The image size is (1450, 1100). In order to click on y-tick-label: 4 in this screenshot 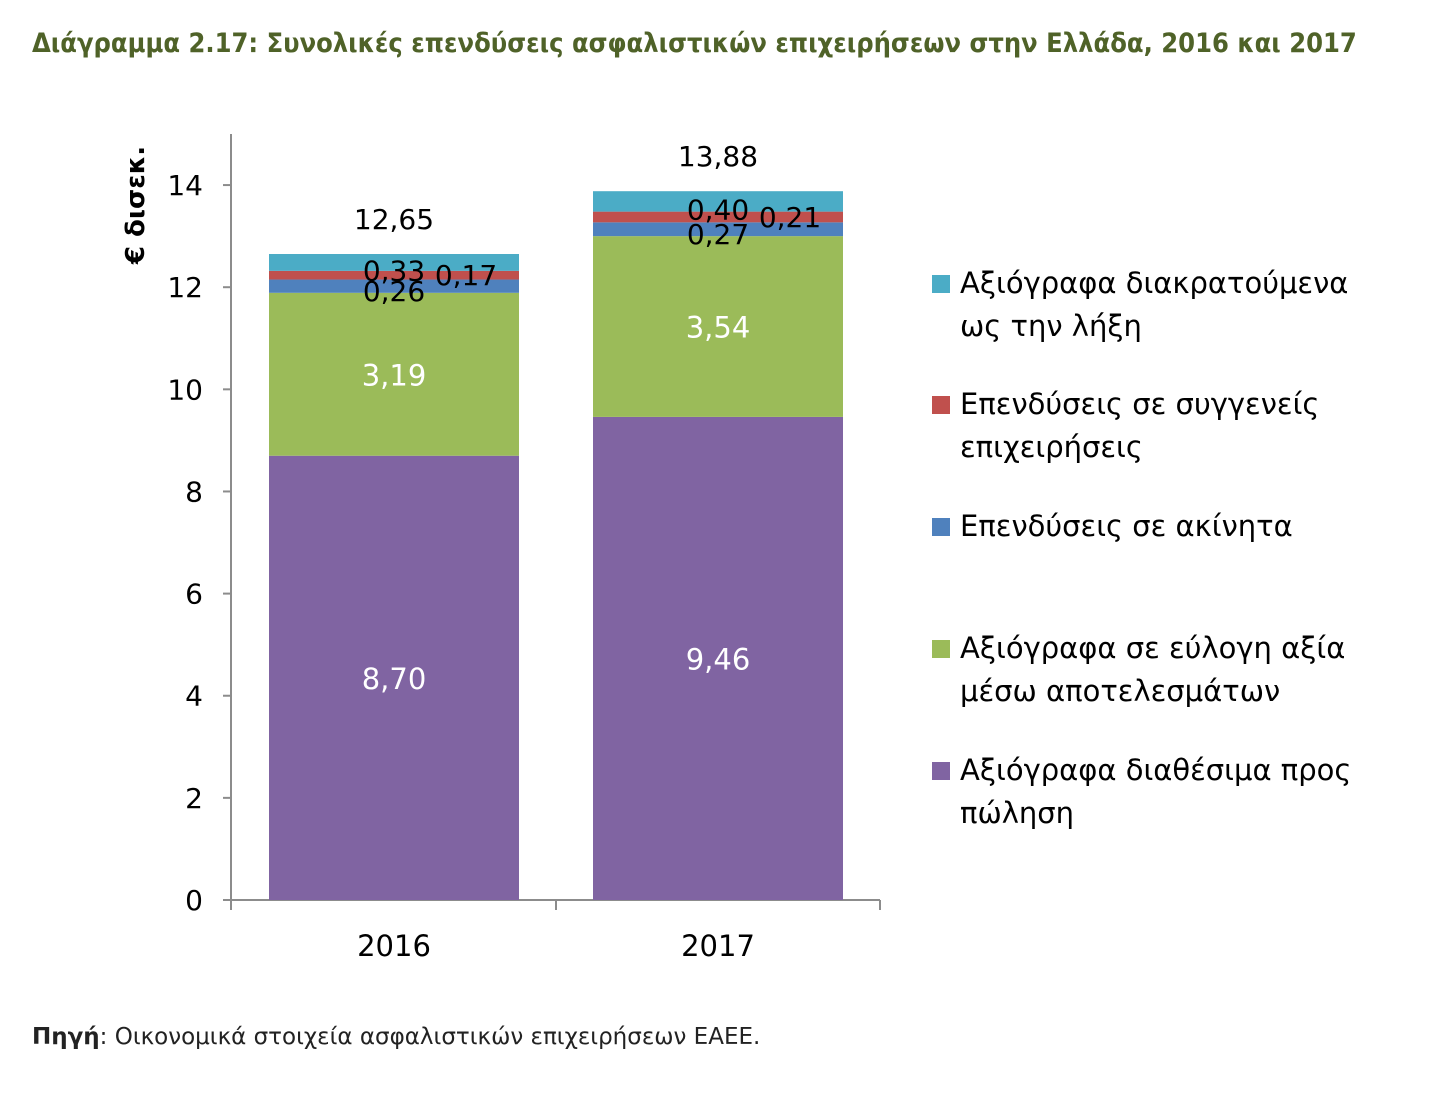, I will do `click(194, 696)`.